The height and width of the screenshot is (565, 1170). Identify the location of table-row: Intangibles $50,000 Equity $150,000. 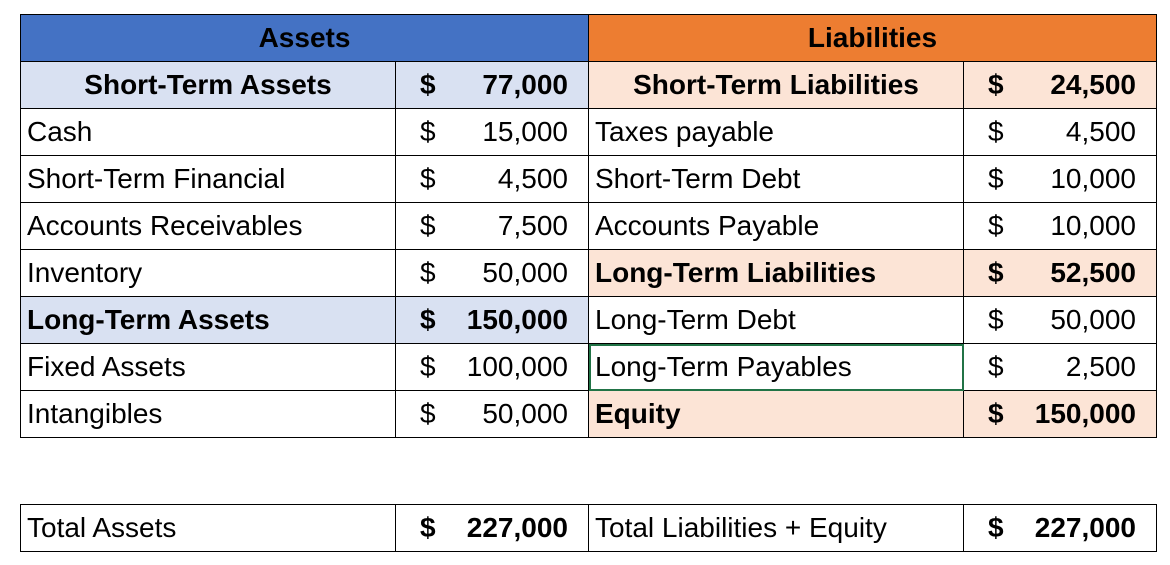
(588, 414).